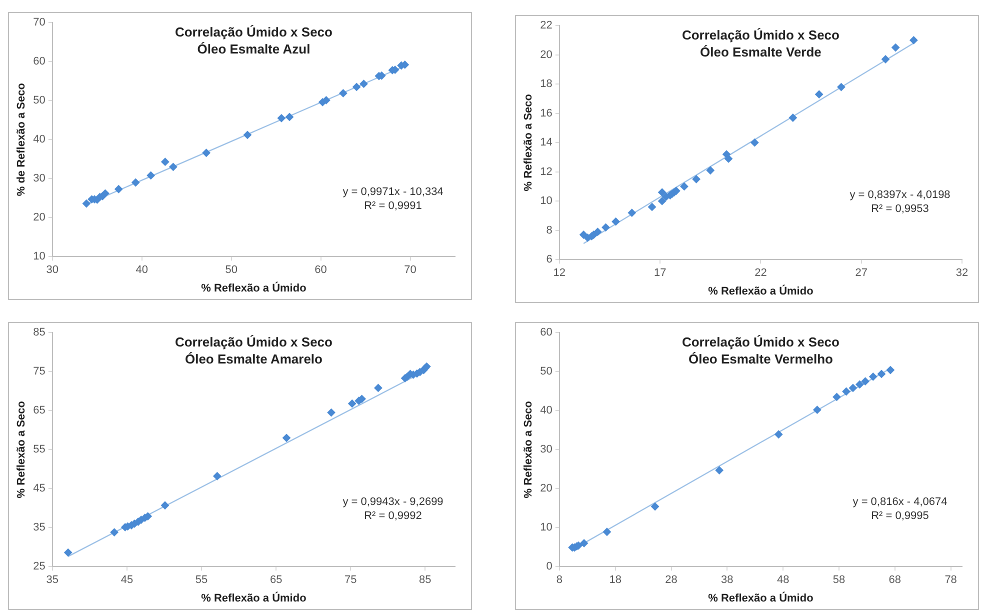 The height and width of the screenshot is (616, 985). I want to click on y-tick-label: 0, so click(549, 566).